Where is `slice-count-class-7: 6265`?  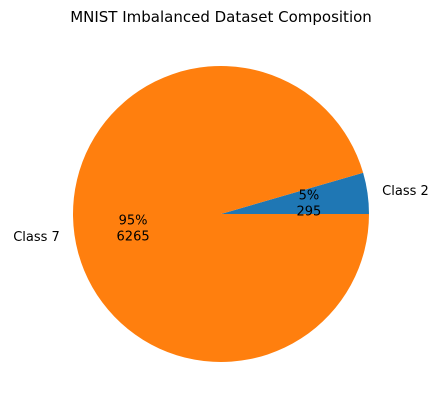 slice-count-class-7: 6265 is located at coordinates (133, 237).